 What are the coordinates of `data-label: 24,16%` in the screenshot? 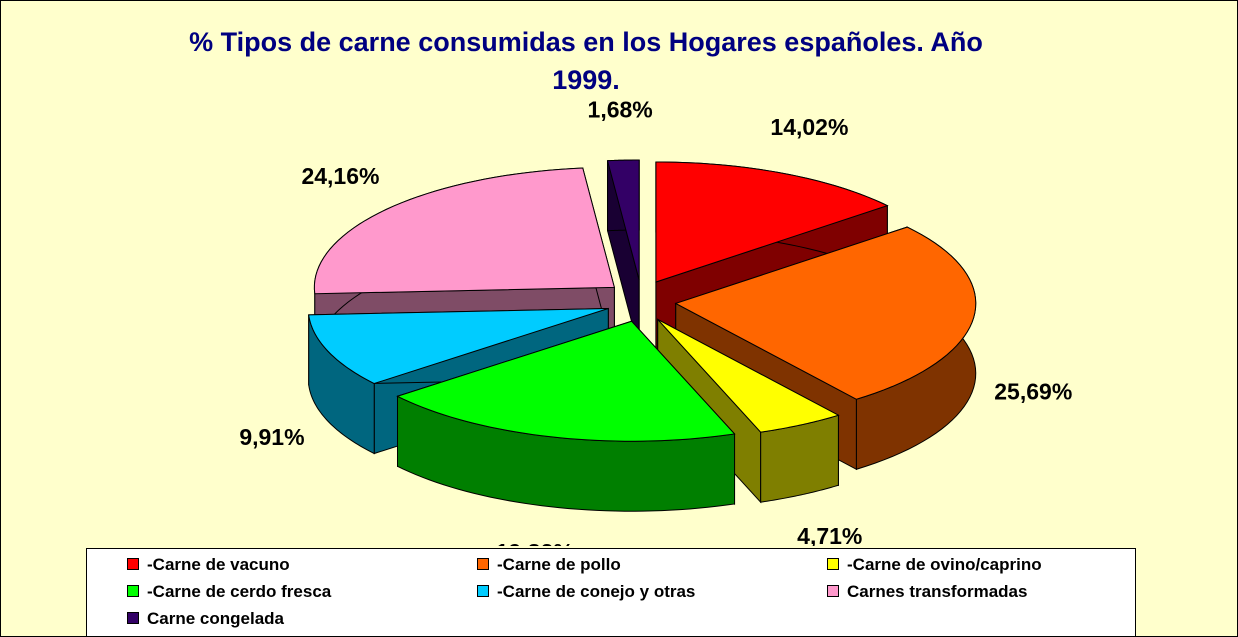 It's located at (340, 176).